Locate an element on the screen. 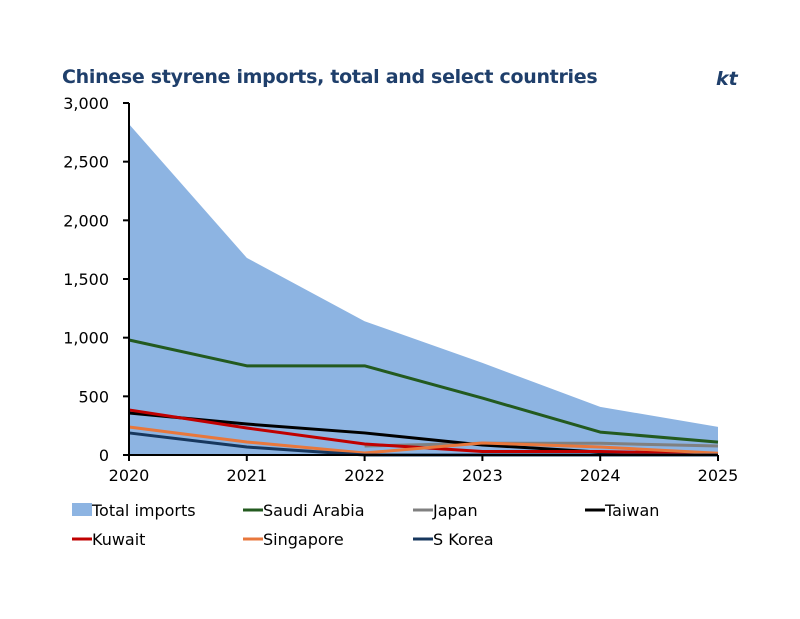 The image size is (800, 619). y-tick-label: 2,500 is located at coordinates (86, 162).